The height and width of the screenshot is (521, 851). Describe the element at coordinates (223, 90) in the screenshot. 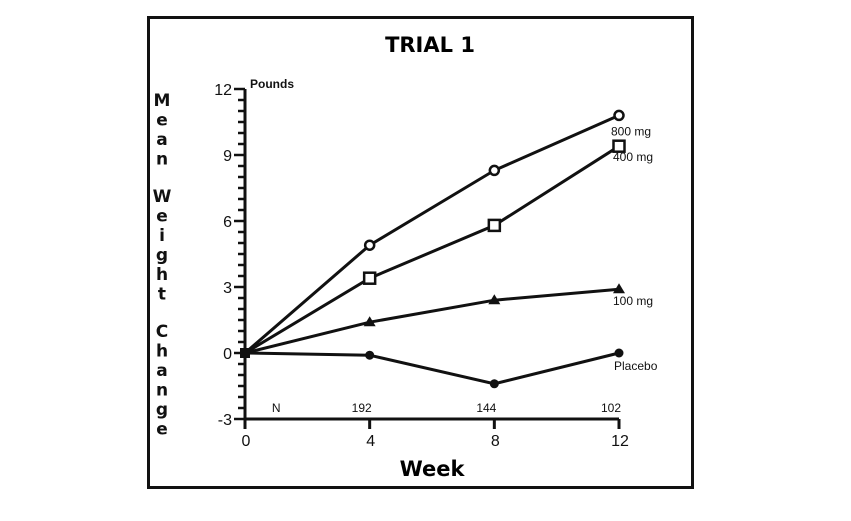

I see `y-tick-label: 12` at that location.